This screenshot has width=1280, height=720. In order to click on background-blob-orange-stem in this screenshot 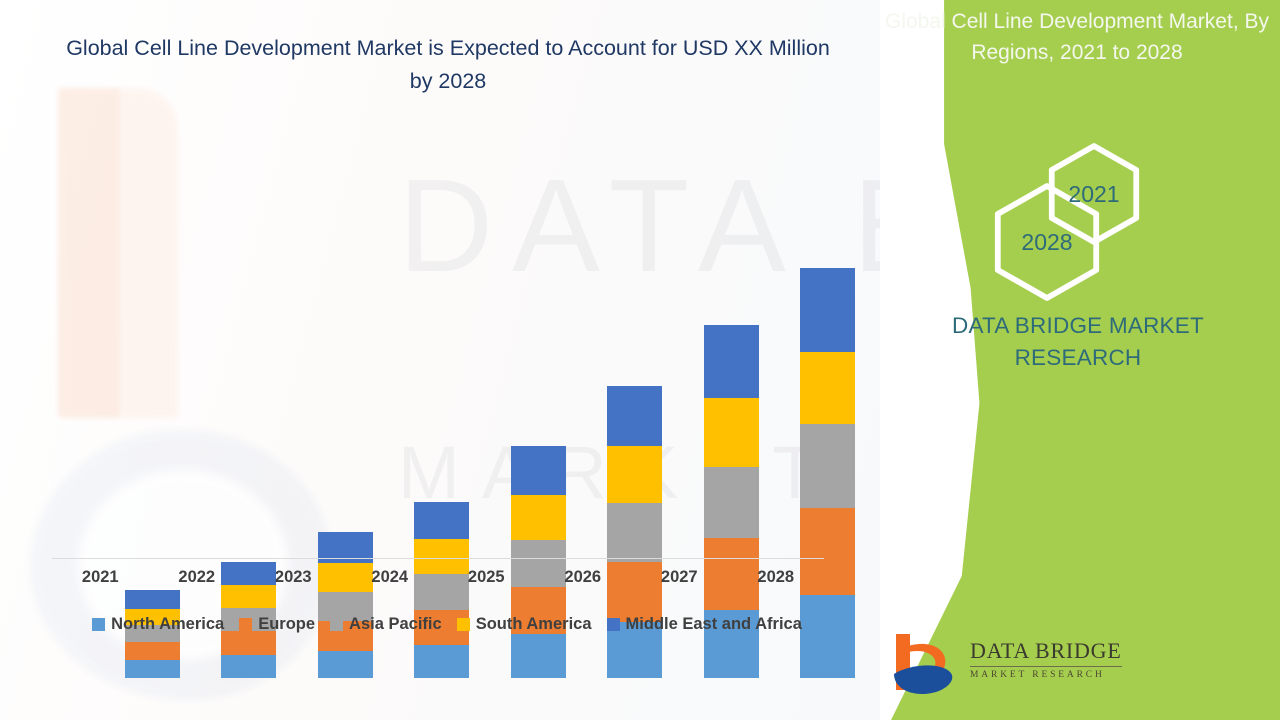, I will do `click(89, 253)`.